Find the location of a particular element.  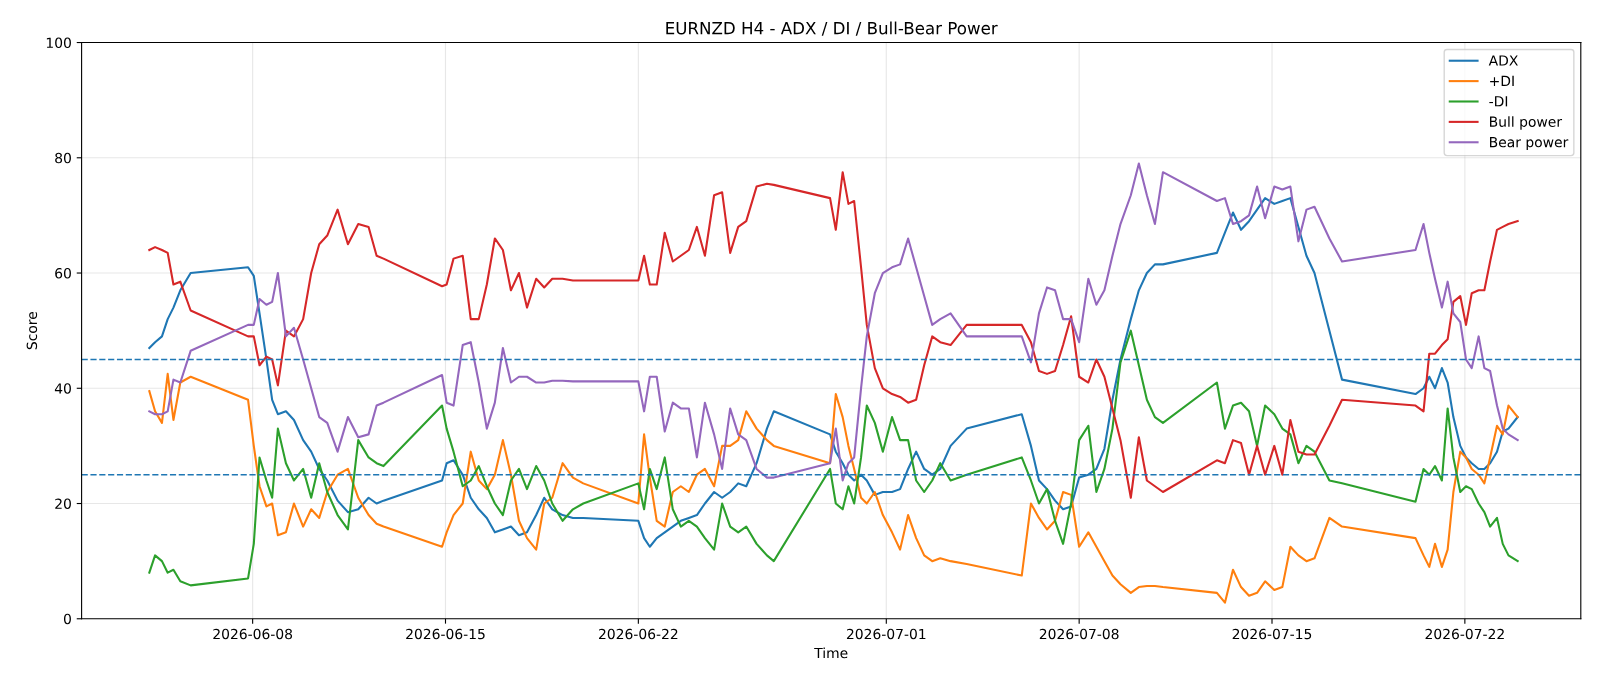

x-tick-label: 2026-07-01 is located at coordinates (886, 634).